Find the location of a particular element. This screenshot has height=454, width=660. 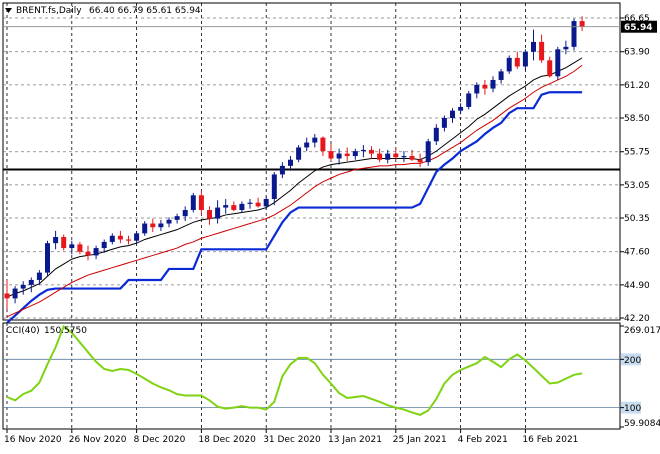

price-tick-label: 58.50 is located at coordinates (637, 119).